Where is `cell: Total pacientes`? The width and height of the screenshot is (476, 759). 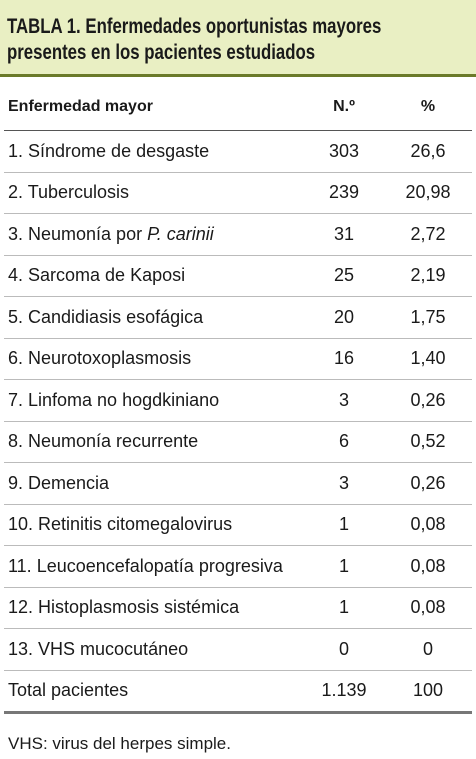
cell: Total pacientes is located at coordinates (154, 691).